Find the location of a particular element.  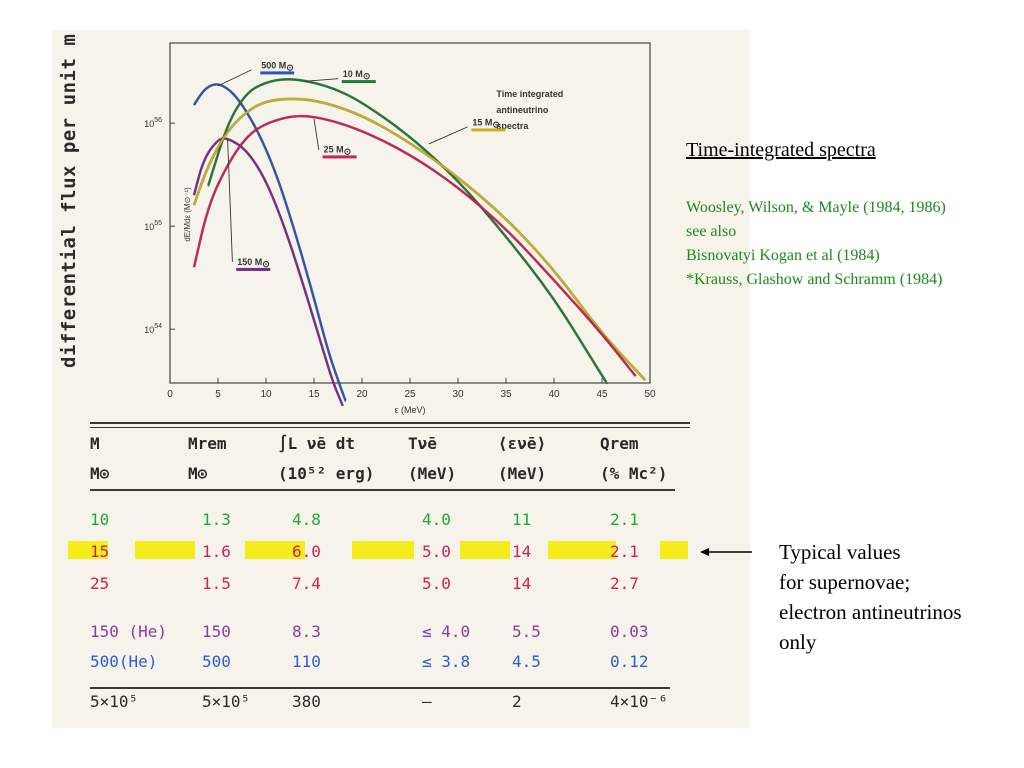

note-line: Typical values is located at coordinates (840, 552).